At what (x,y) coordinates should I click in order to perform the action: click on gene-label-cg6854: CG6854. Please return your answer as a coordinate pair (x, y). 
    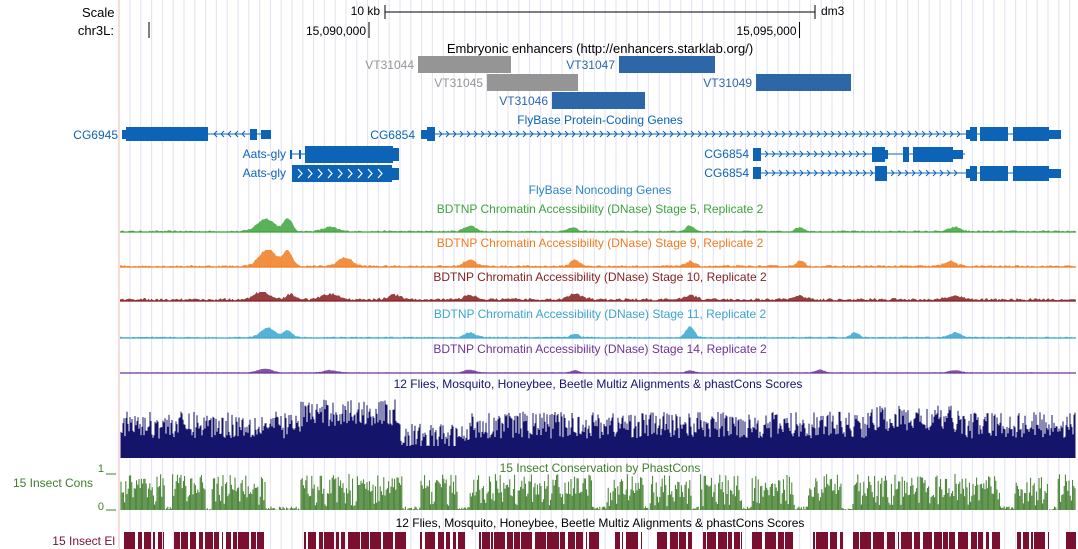
    Looking at the image, I should click on (392, 135).